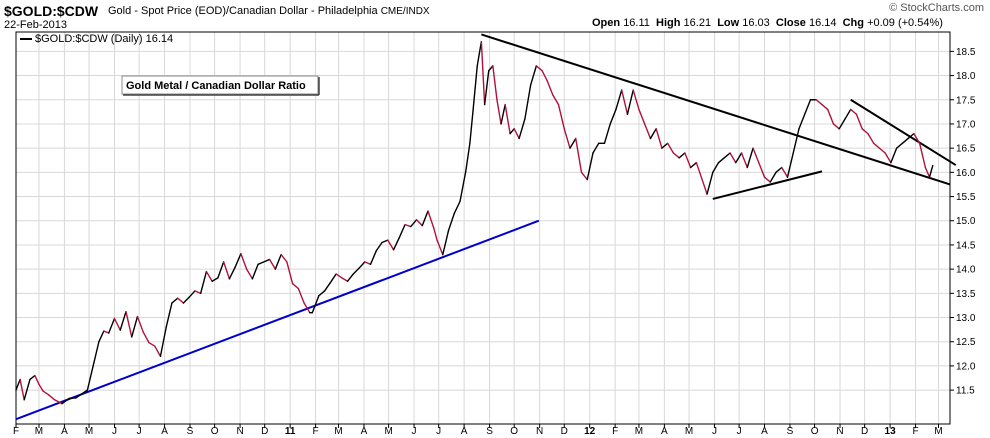 This screenshot has width=990, height=438. Describe the element at coordinates (668, 23) in the screenshot. I see `high-label: High` at that location.